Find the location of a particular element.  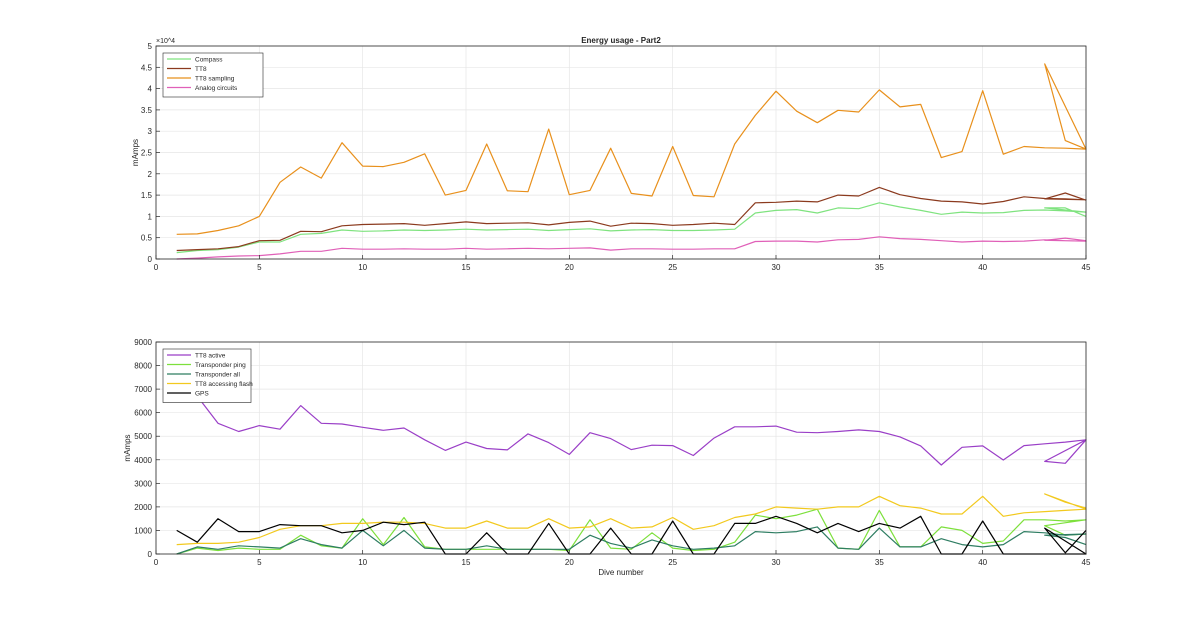

legend-label: Transponder all is located at coordinates (217, 375).